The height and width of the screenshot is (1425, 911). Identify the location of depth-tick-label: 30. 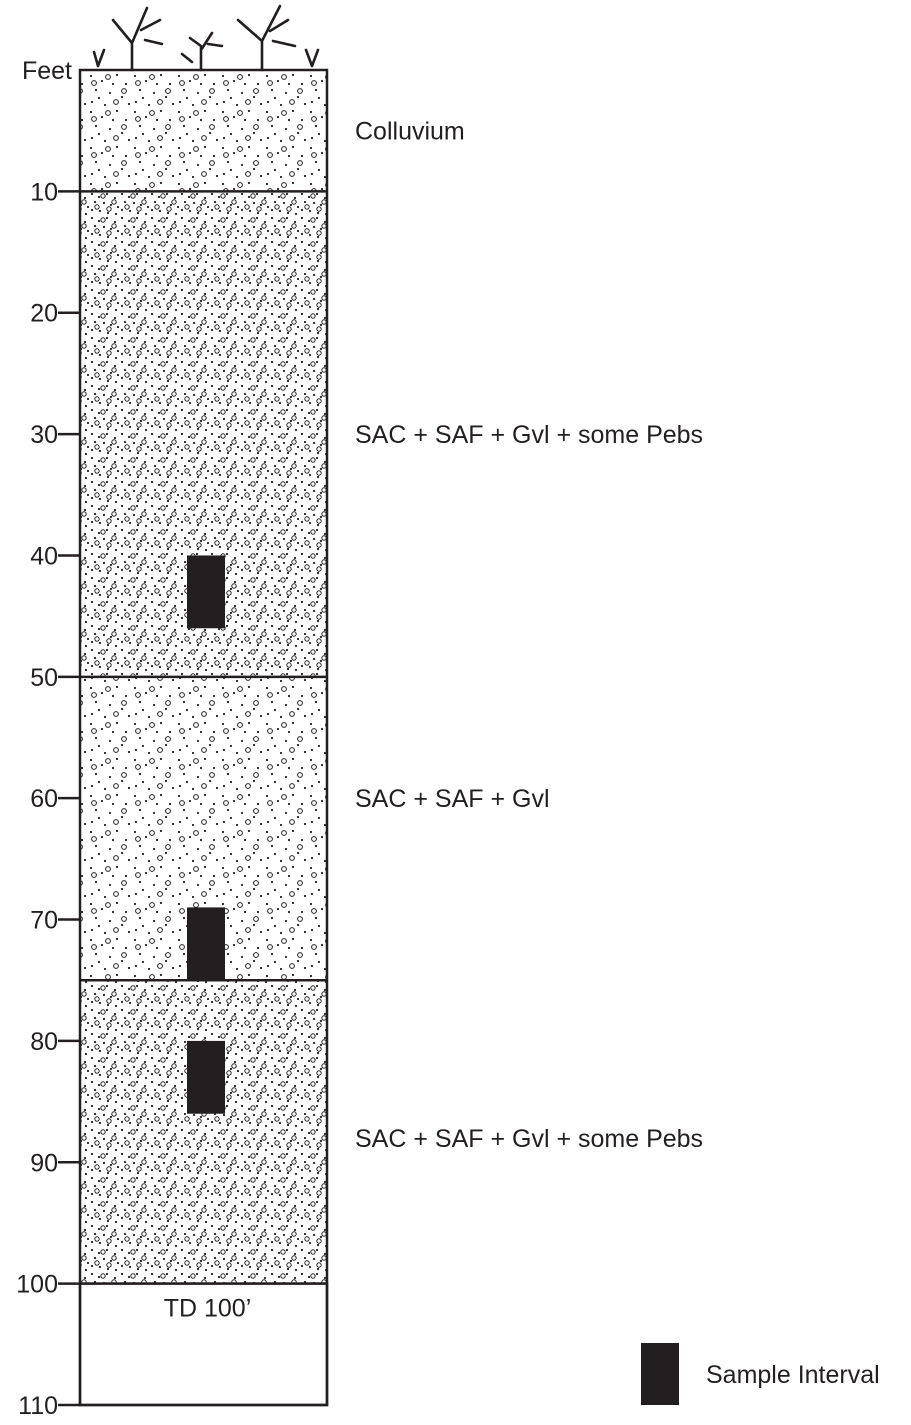
(44, 435).